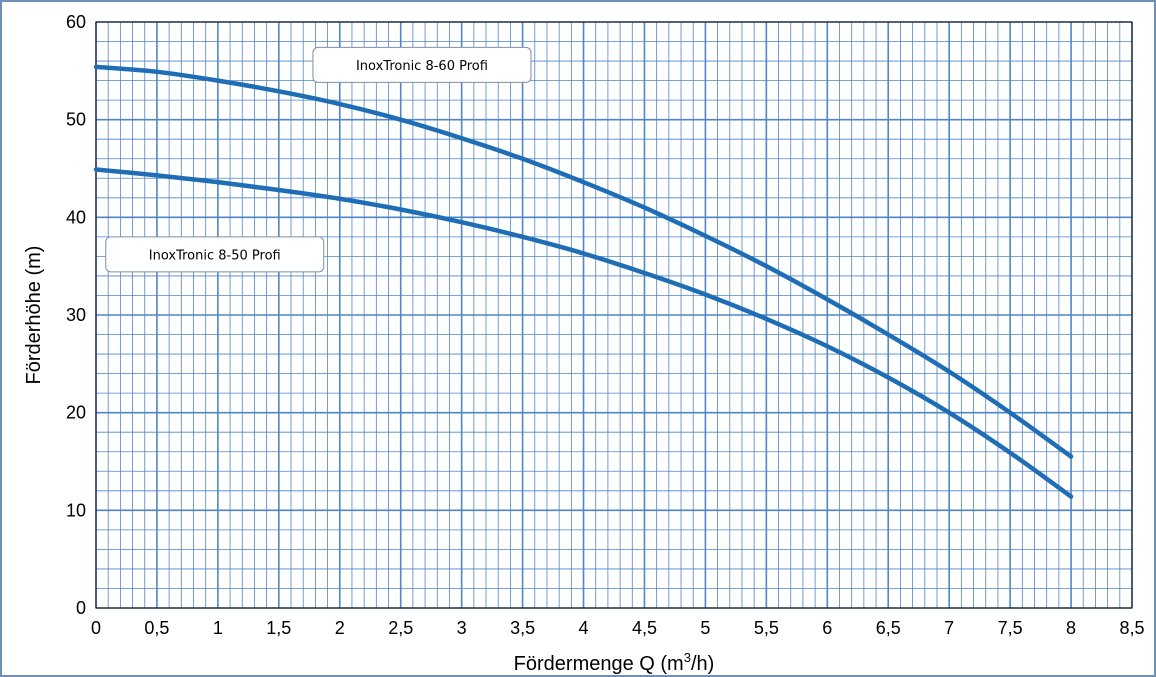 The width and height of the screenshot is (1156, 677). Describe the element at coordinates (218, 628) in the screenshot. I see `x-tick-label: 1` at that location.